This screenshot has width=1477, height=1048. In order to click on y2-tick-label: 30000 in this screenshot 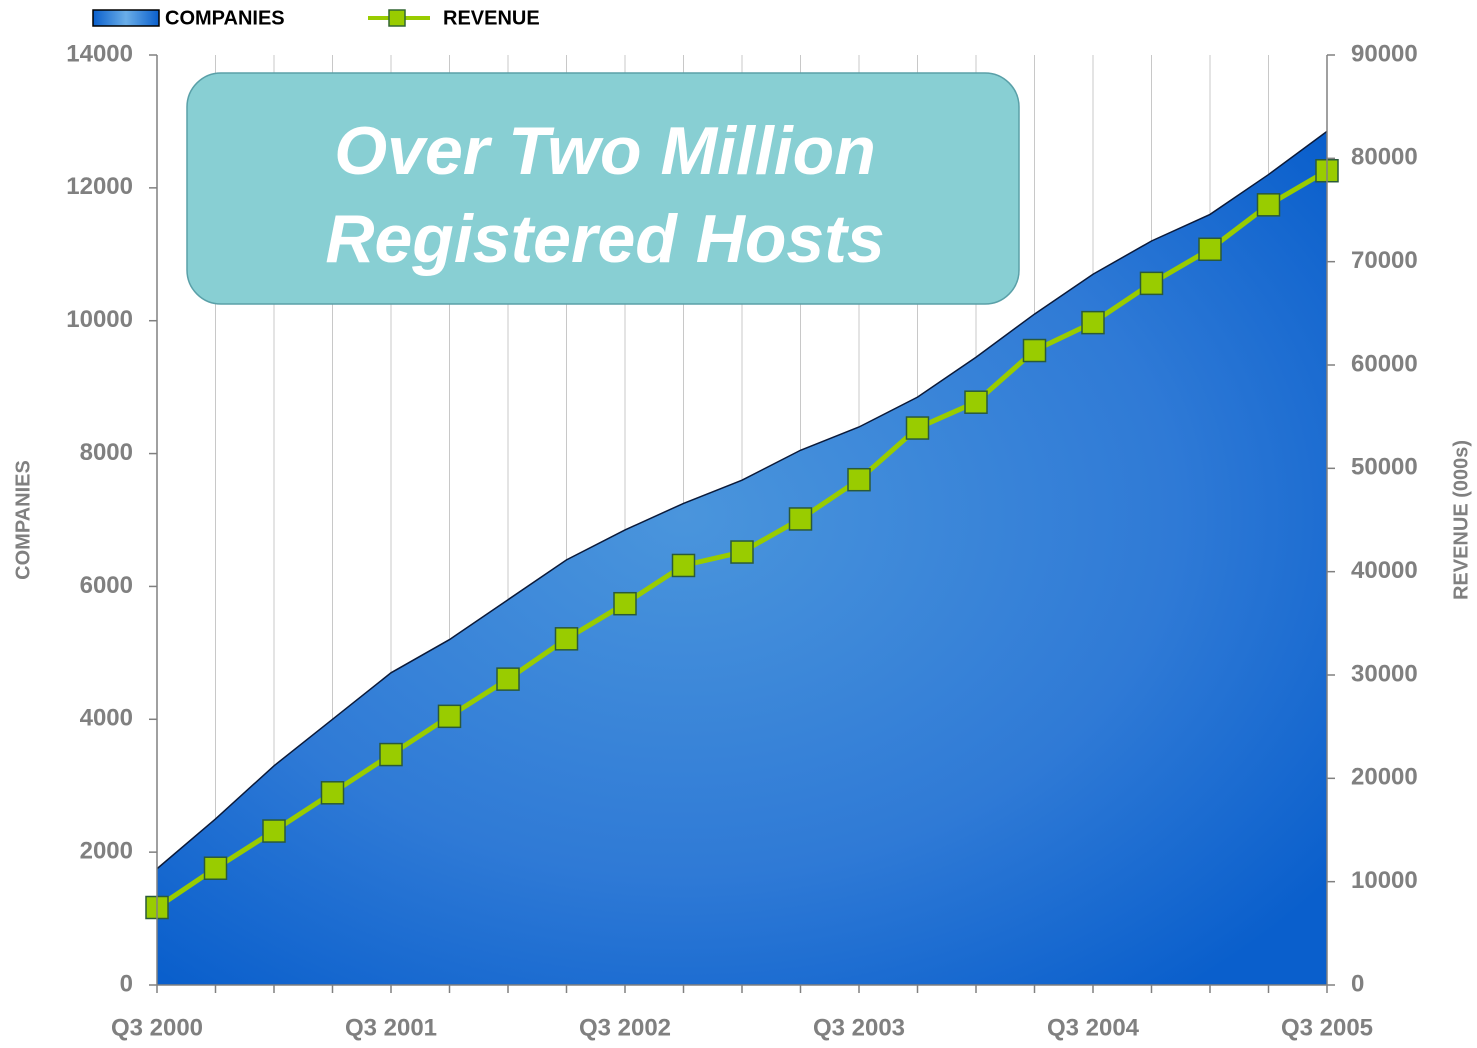, I will do `click(1384, 673)`.